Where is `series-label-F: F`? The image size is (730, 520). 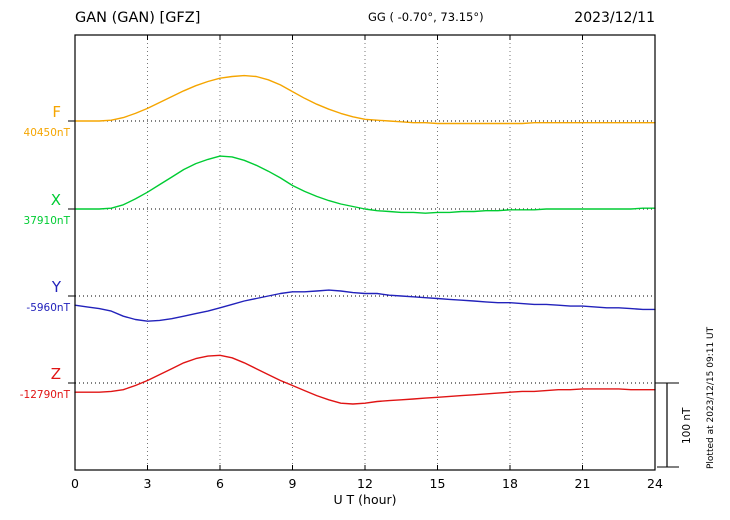 series-label-F: F is located at coordinates (56, 112).